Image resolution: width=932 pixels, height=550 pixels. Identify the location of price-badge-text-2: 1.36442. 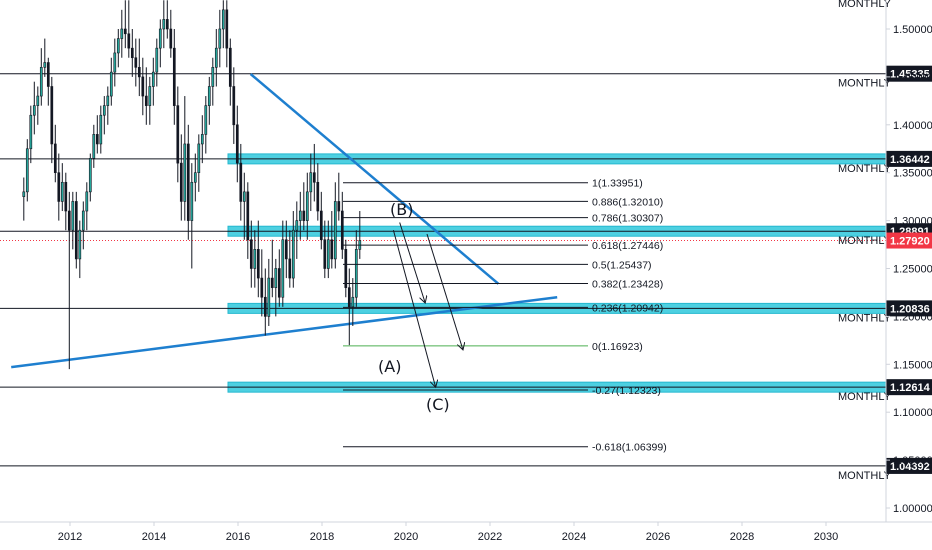
(910, 160).